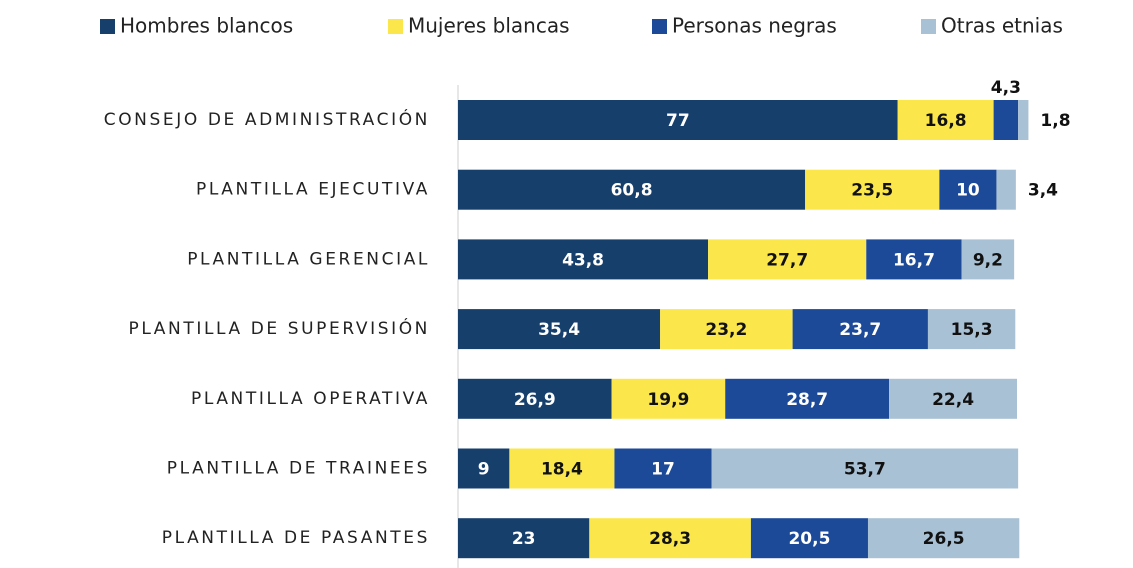 The height and width of the screenshot is (568, 1133). What do you see at coordinates (1055, 121) in the screenshot?
I see `value-label: 1,8` at bounding box center [1055, 121].